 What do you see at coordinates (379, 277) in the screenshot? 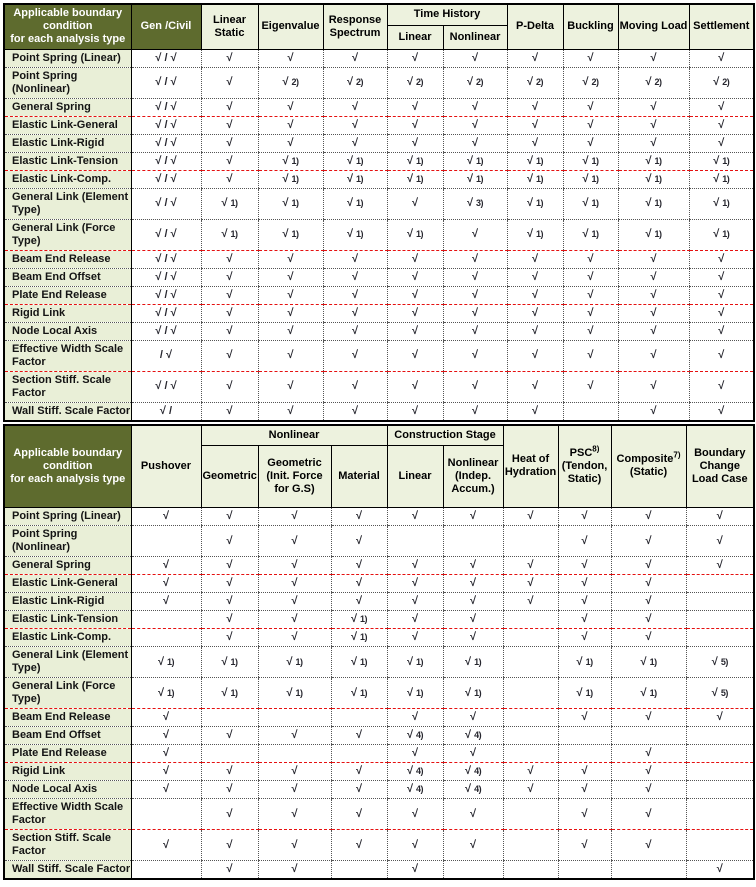
I see `table-row: Beam End Offset √ / √ √ √ √ √ √ √ √ √ √` at bounding box center [379, 277].